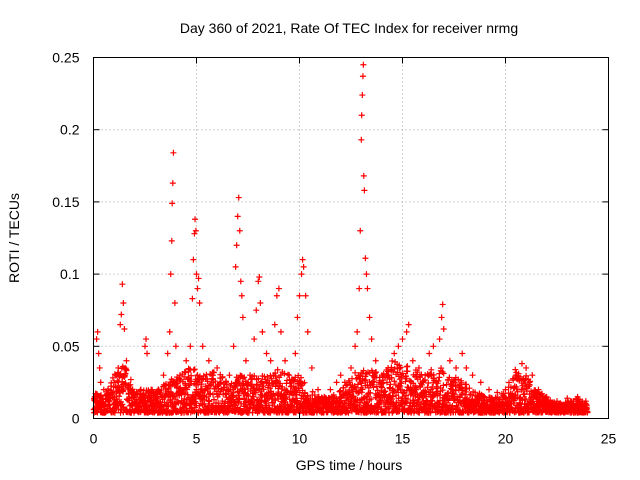 The width and height of the screenshot is (640, 480). Describe the element at coordinates (403, 439) in the screenshot. I see `x-tick-label: 15` at that location.